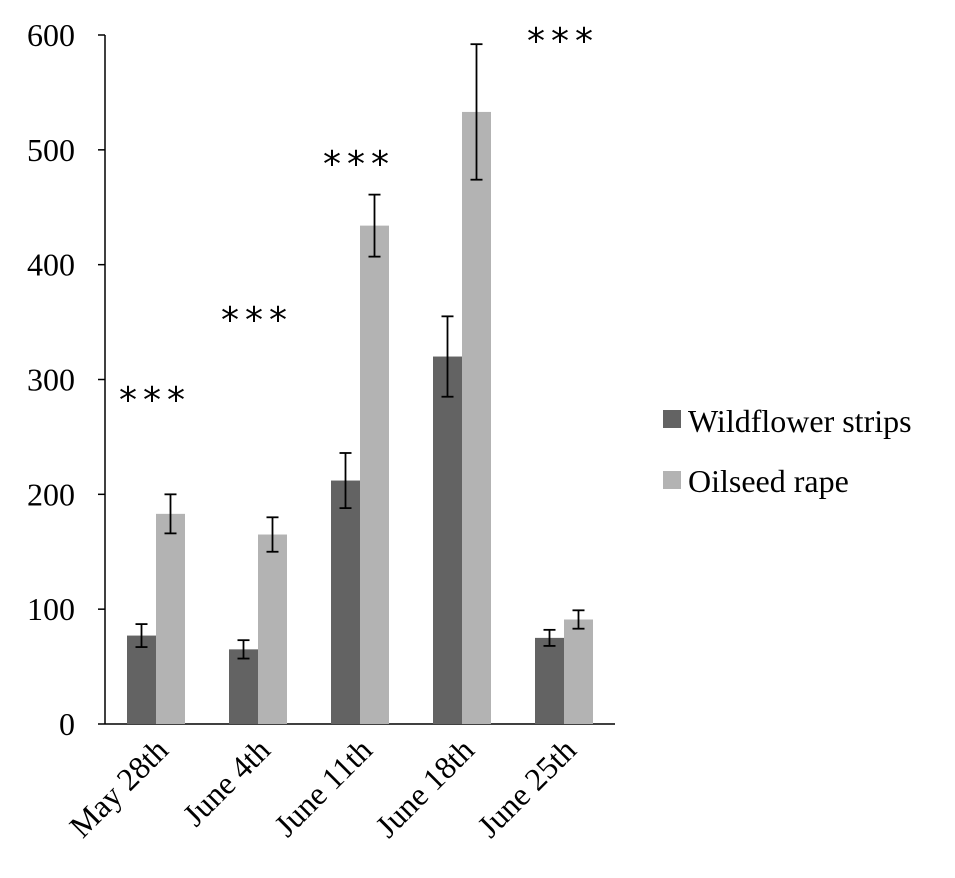 This screenshot has height=878, width=955. Describe the element at coordinates (118, 787) in the screenshot. I see `x-category-label: May 28th` at that location.